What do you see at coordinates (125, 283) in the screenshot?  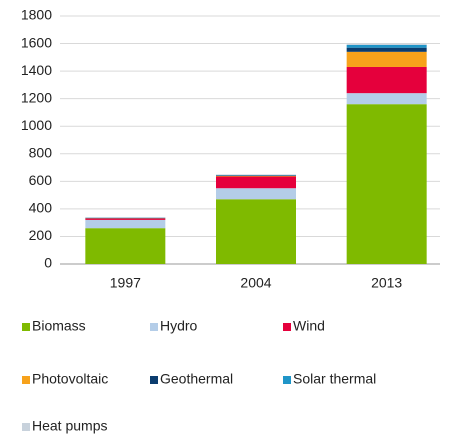 I see `x-tick-label: 1997` at bounding box center [125, 283].